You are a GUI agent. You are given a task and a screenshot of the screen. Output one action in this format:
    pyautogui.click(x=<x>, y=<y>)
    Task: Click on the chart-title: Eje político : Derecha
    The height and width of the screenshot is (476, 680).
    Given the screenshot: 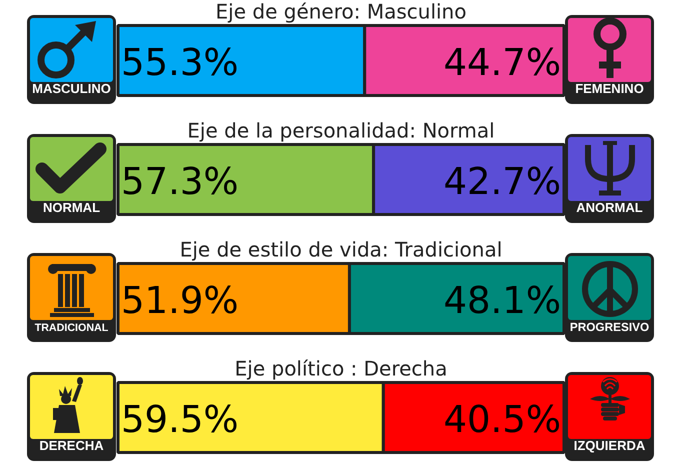 What is the action you would take?
    pyautogui.click(x=341, y=368)
    